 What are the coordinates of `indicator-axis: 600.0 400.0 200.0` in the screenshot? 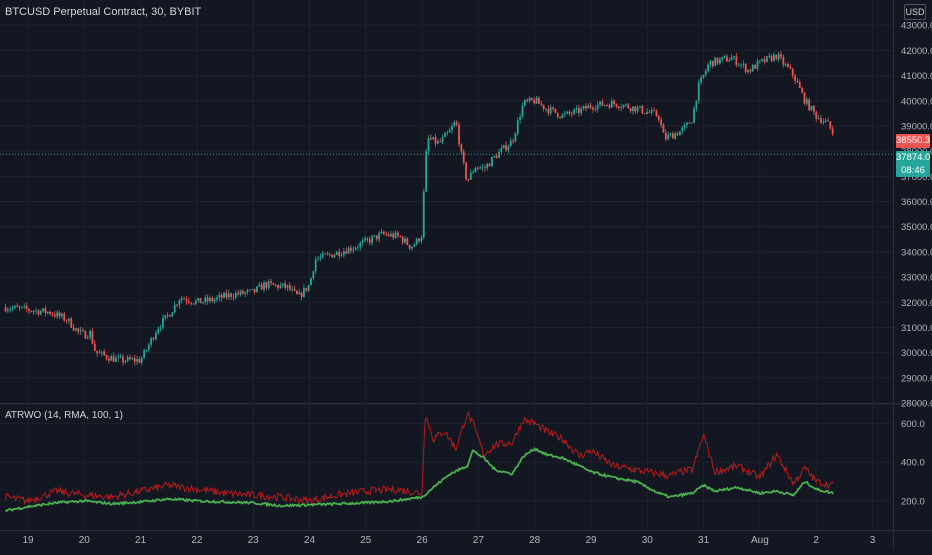 It's located at (913, 463).